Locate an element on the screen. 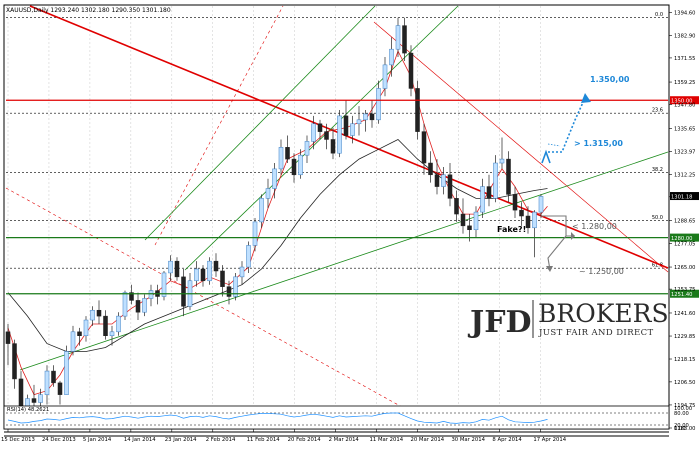 This screenshot has height=450, width=700. x-tick-label: 14 Jan 2014 is located at coordinates (140, 440).